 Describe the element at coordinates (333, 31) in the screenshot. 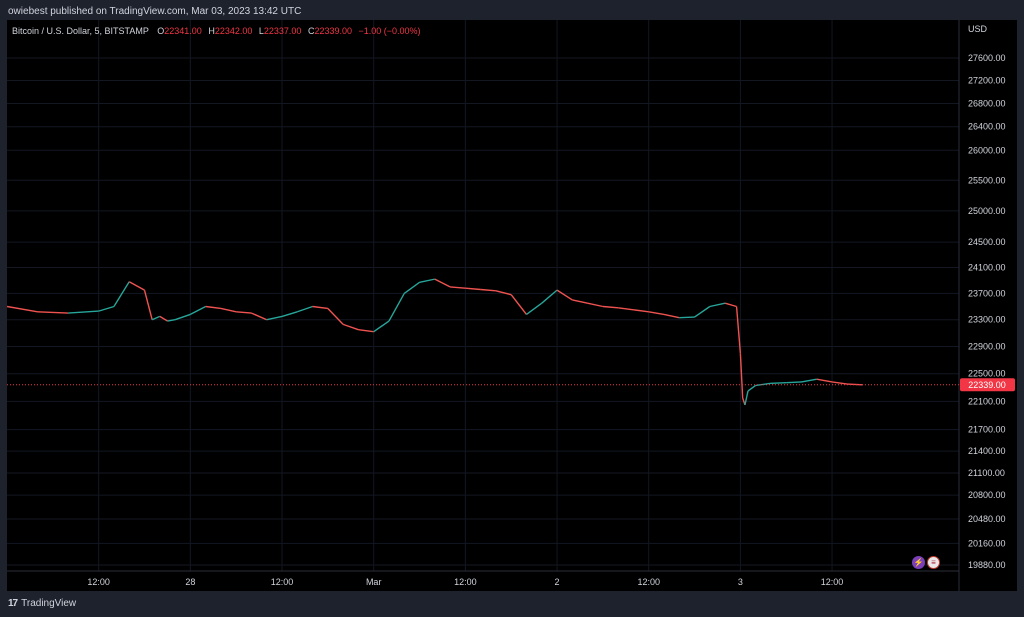

I see `close-value: 22339.00` at that location.